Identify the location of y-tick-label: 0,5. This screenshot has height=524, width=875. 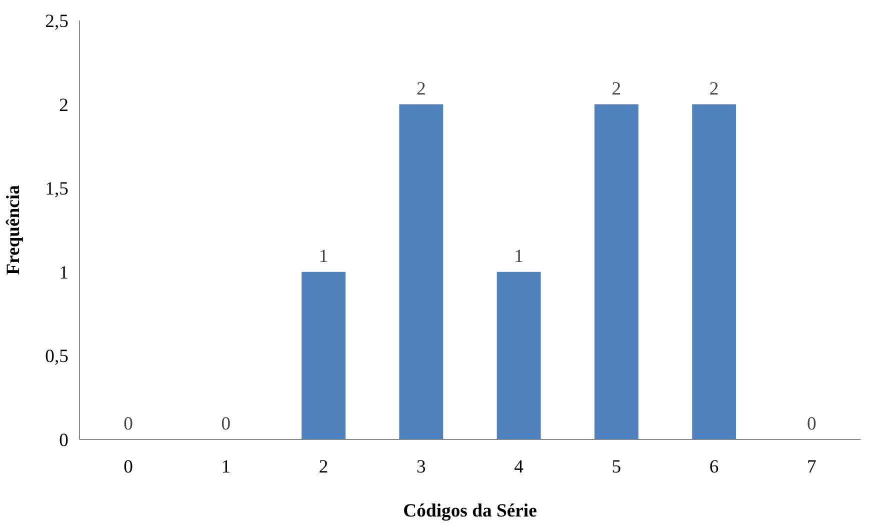
(57, 357).